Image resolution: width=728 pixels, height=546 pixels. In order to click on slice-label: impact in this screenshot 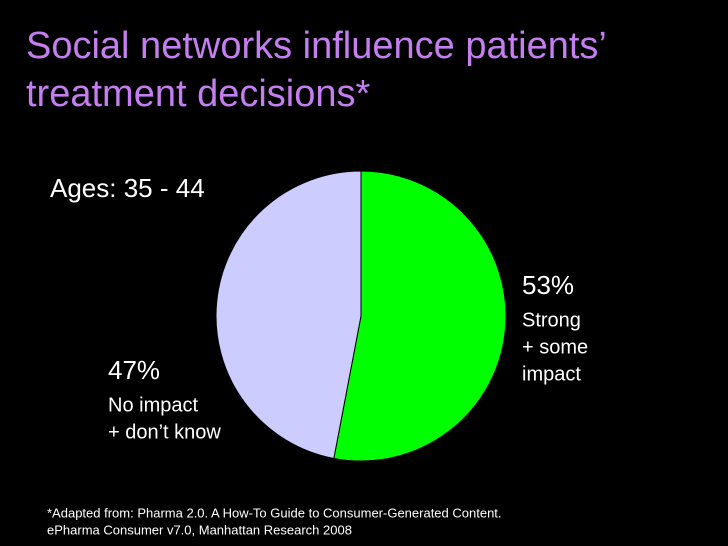, I will do `click(551, 374)`.